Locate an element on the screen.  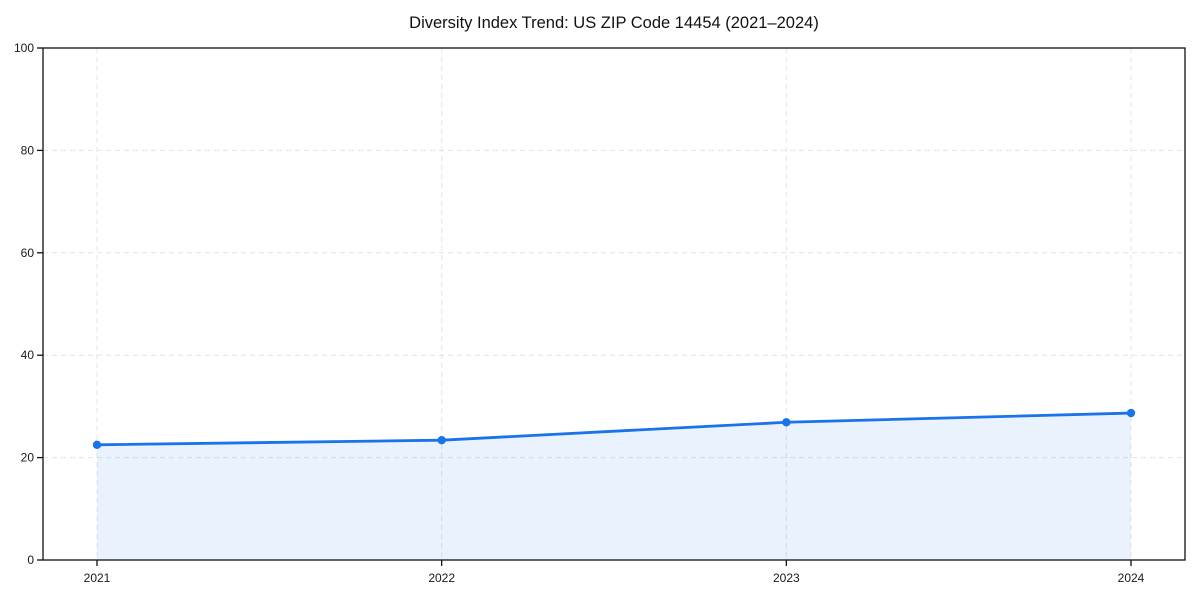
y-tick-label: 40 is located at coordinates (28, 355).